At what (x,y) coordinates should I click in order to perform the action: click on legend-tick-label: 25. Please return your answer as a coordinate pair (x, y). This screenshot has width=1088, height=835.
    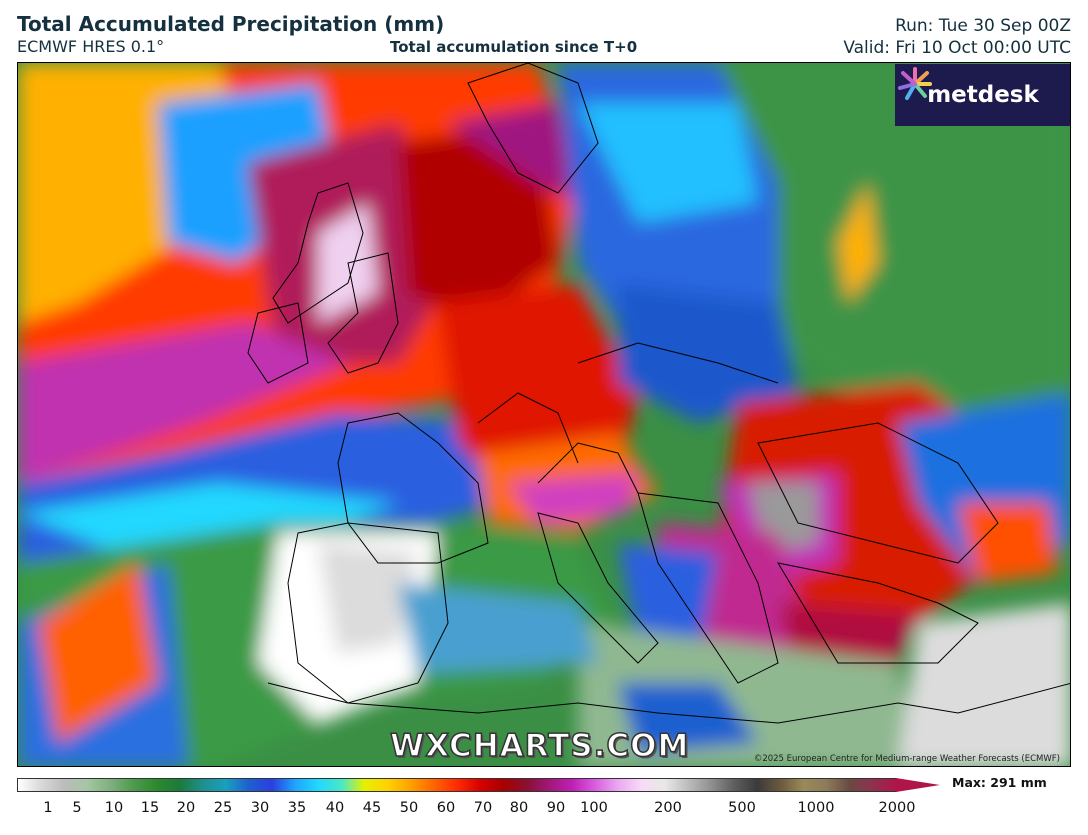
    Looking at the image, I should click on (223, 808).